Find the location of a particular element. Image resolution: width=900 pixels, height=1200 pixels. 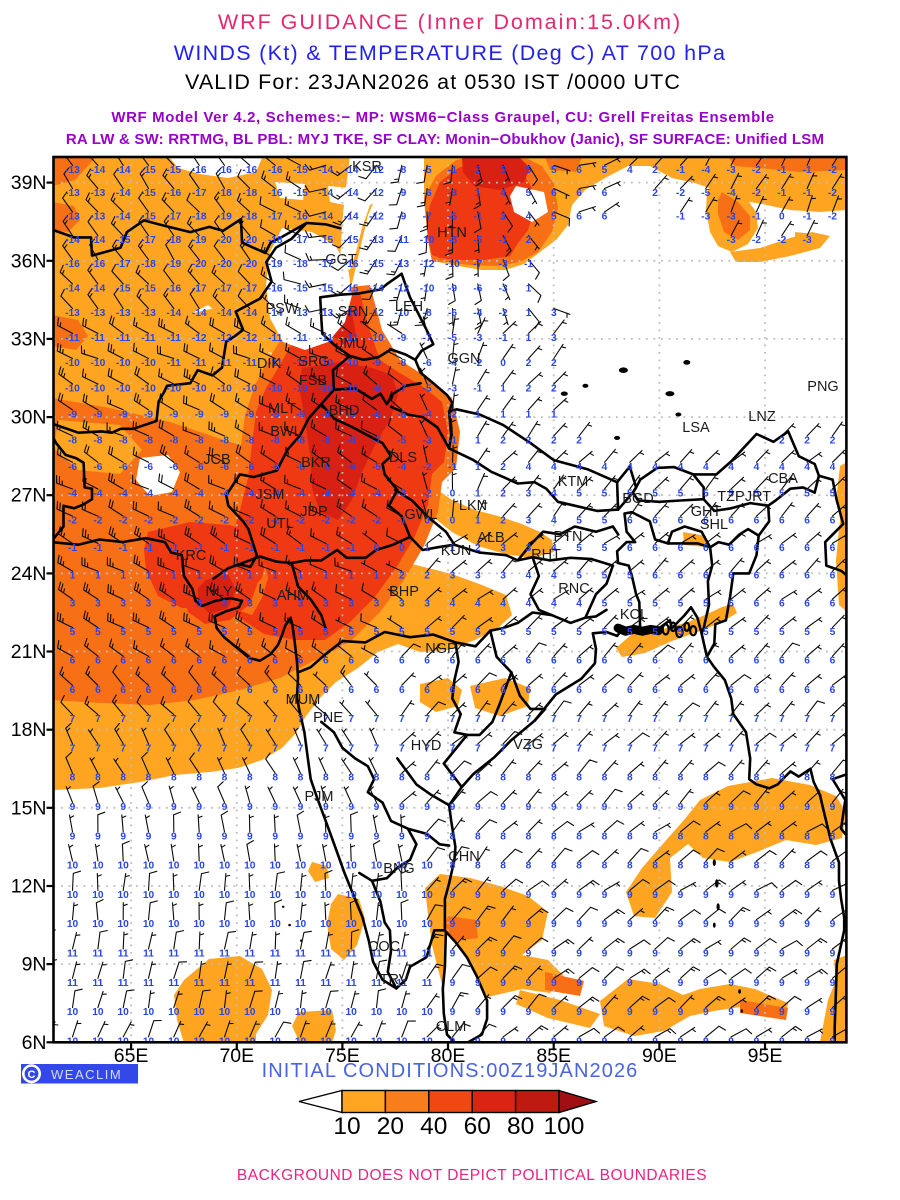

svg-text: MLT is located at coordinates (282, 409).